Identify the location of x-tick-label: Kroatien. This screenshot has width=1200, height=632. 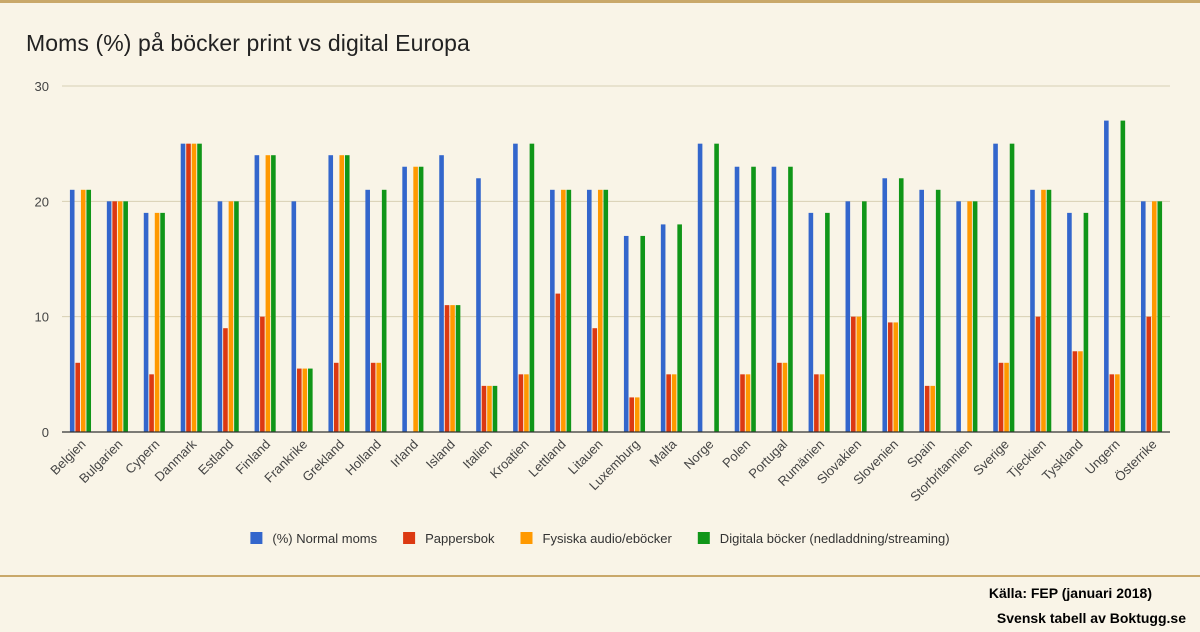
(509, 459).